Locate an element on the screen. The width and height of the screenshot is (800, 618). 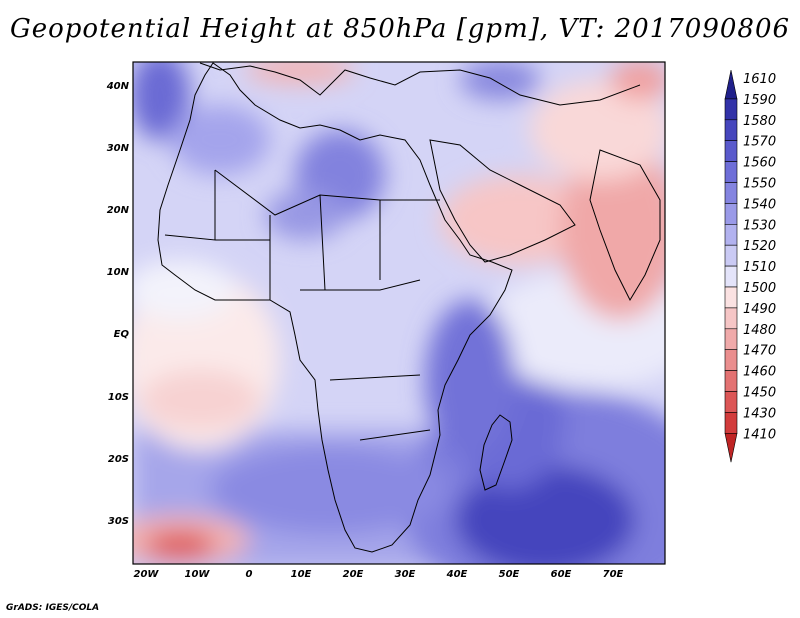
lat-label: 20N is located at coordinates (118, 210).